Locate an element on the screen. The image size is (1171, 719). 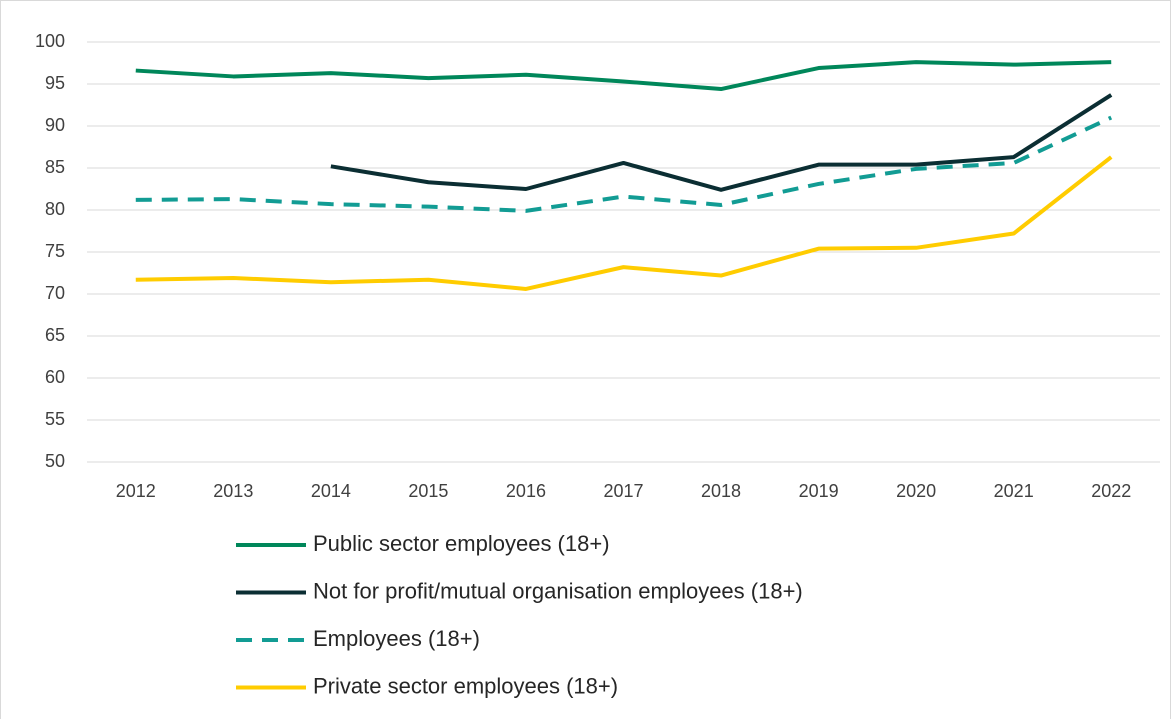
x-tick-label: 2019 is located at coordinates (819, 491).